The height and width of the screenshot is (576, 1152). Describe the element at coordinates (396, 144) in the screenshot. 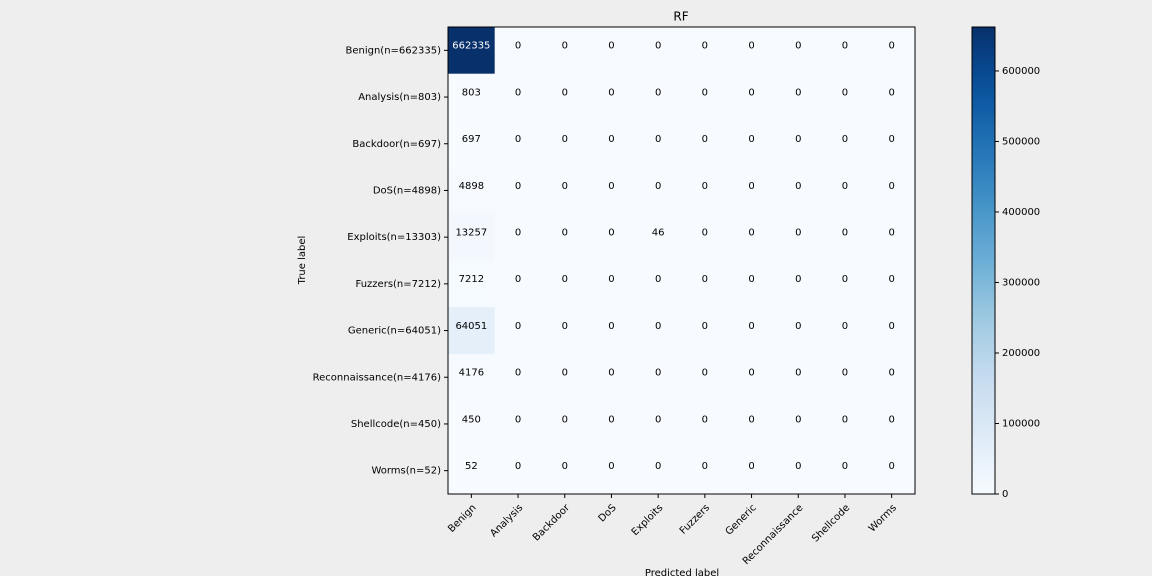

I see `y-tick-label: Backdoor(n=697)` at that location.